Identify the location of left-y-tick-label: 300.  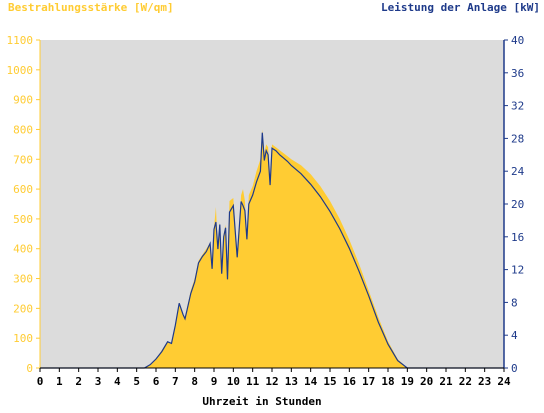
(23, 279).